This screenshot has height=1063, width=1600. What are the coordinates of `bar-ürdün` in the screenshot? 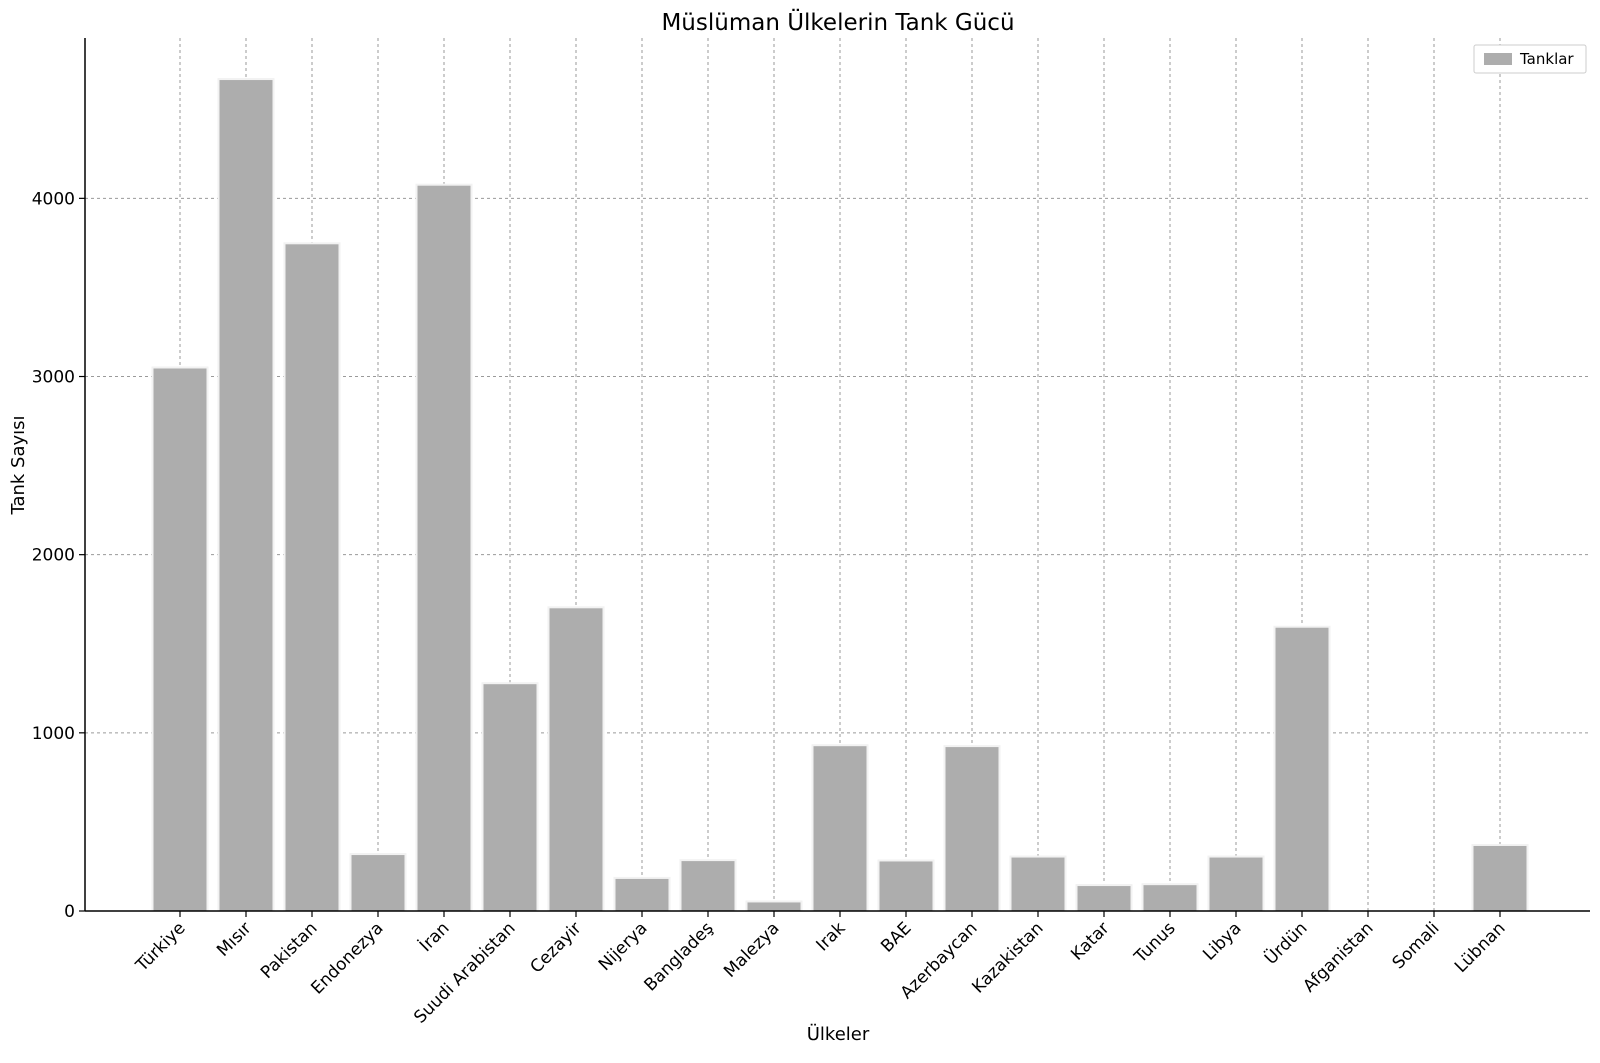 It's located at (1302, 769).